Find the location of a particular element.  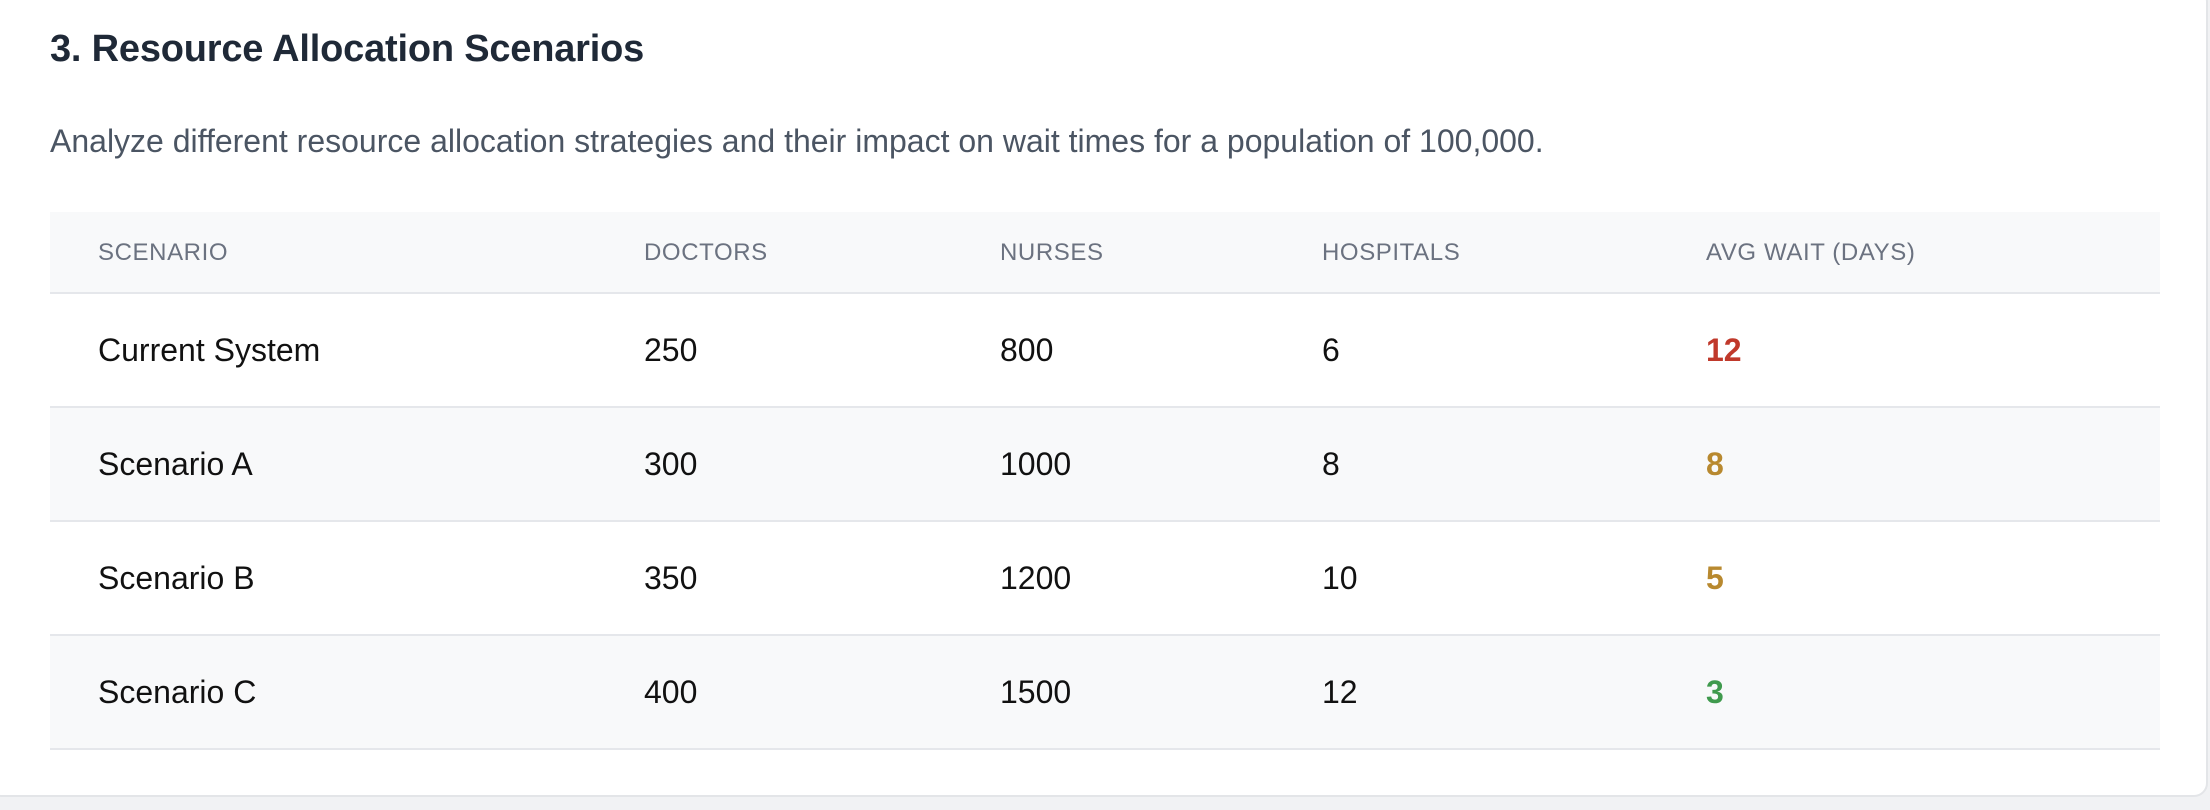

scenario-name: Current System is located at coordinates (209, 349).